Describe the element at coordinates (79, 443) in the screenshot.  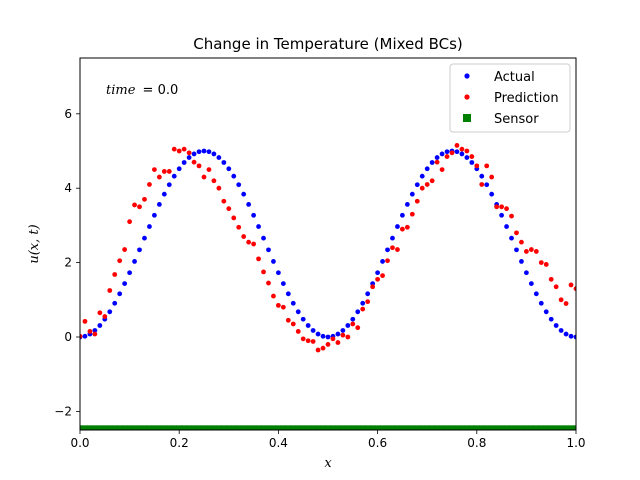
I see `x-tick-label: 0.0` at that location.